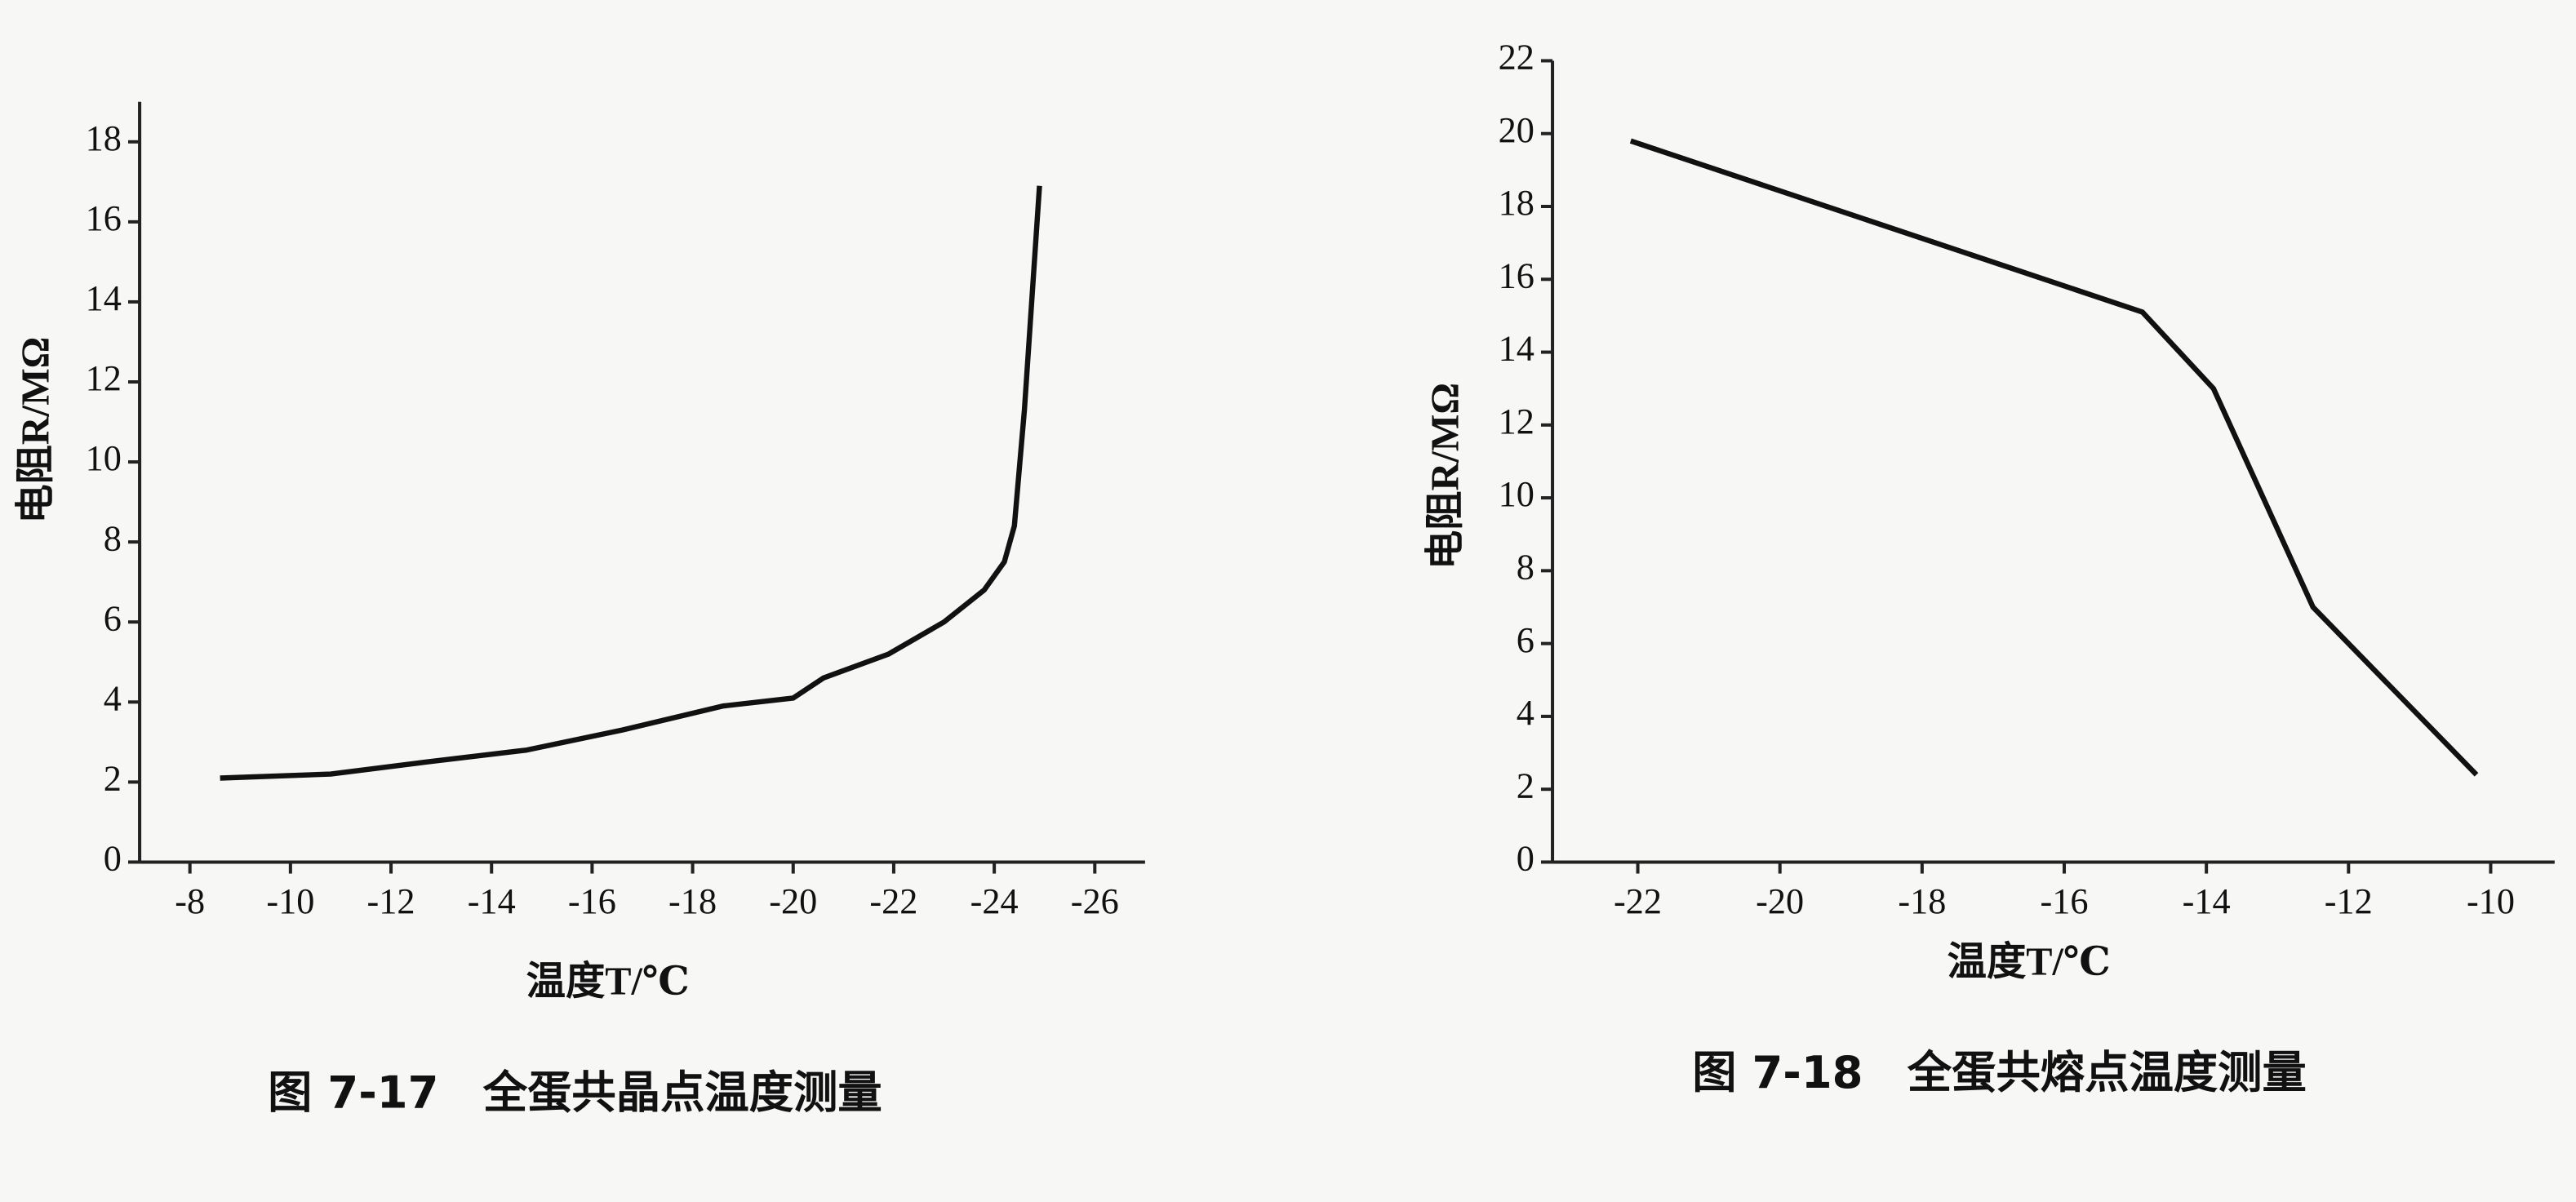  Describe the element at coordinates (994, 901) in the screenshot. I see `x-tick-label: -24` at that location.